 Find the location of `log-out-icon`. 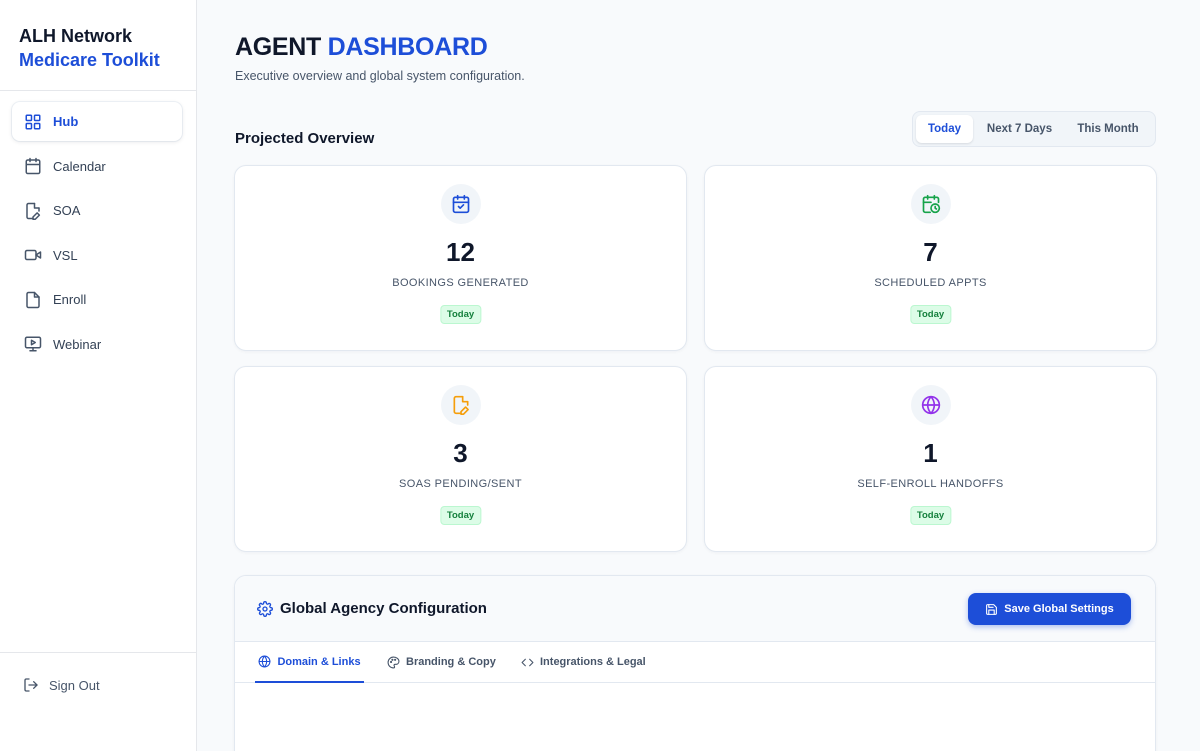

log-out-icon is located at coordinates (31, 685).